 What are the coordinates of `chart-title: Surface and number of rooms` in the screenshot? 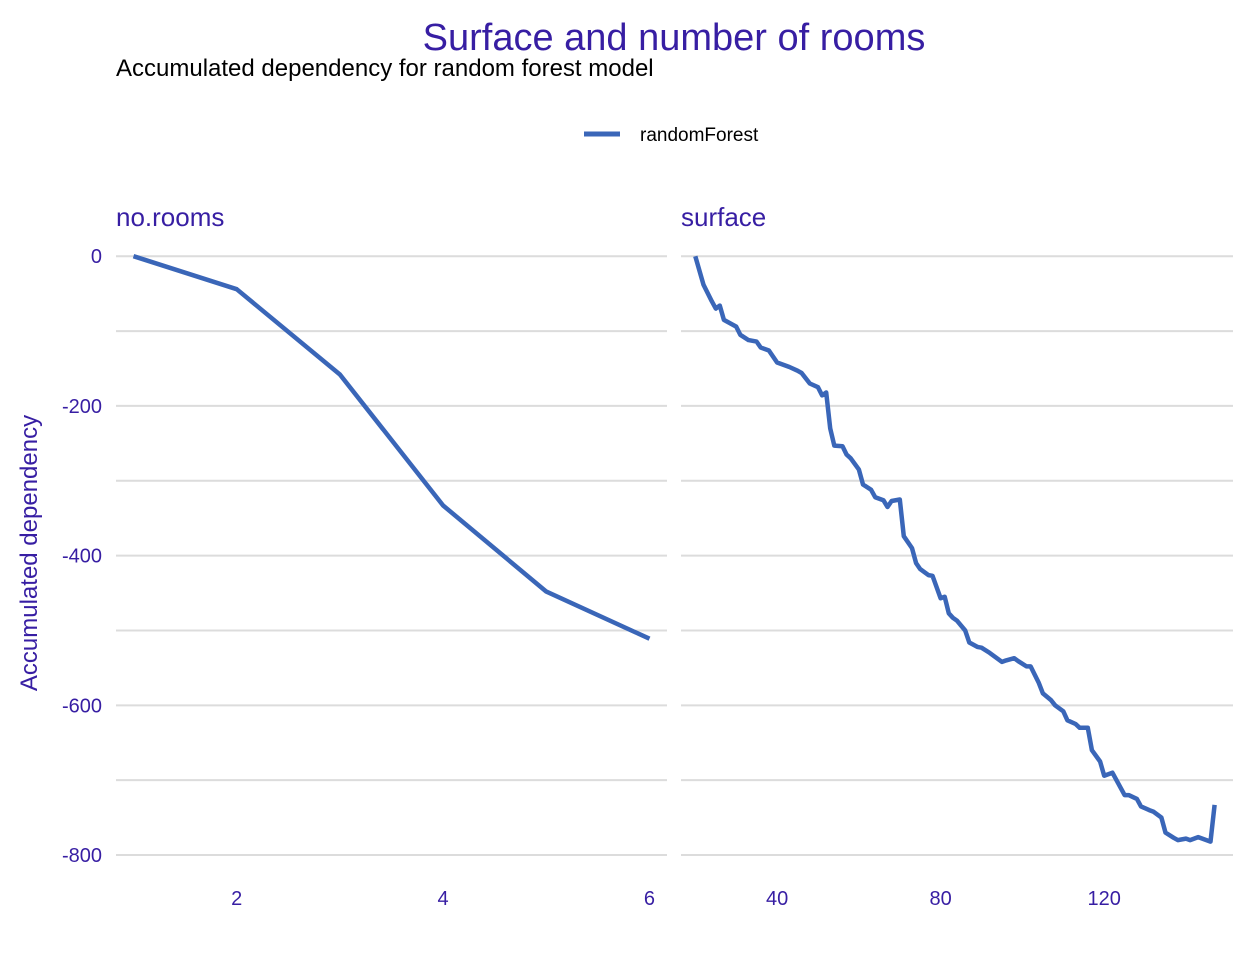 It's located at (674, 38).